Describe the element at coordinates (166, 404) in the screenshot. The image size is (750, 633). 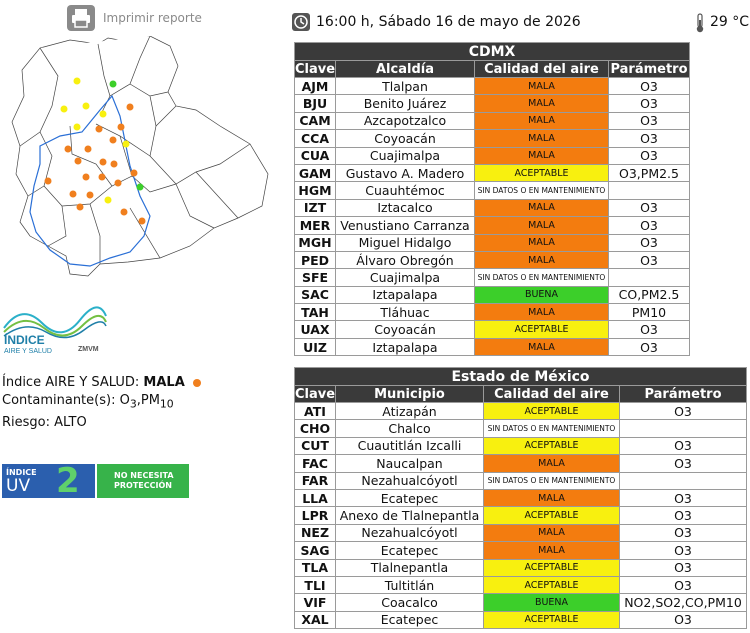
I see `contaminante-pm-sub: 10` at that location.